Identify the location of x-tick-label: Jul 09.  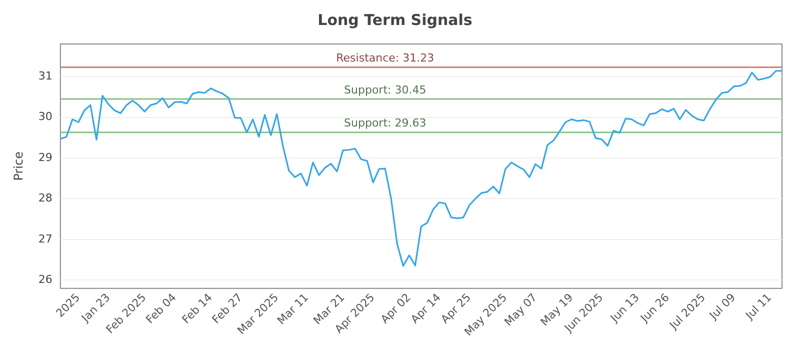
(722, 306).